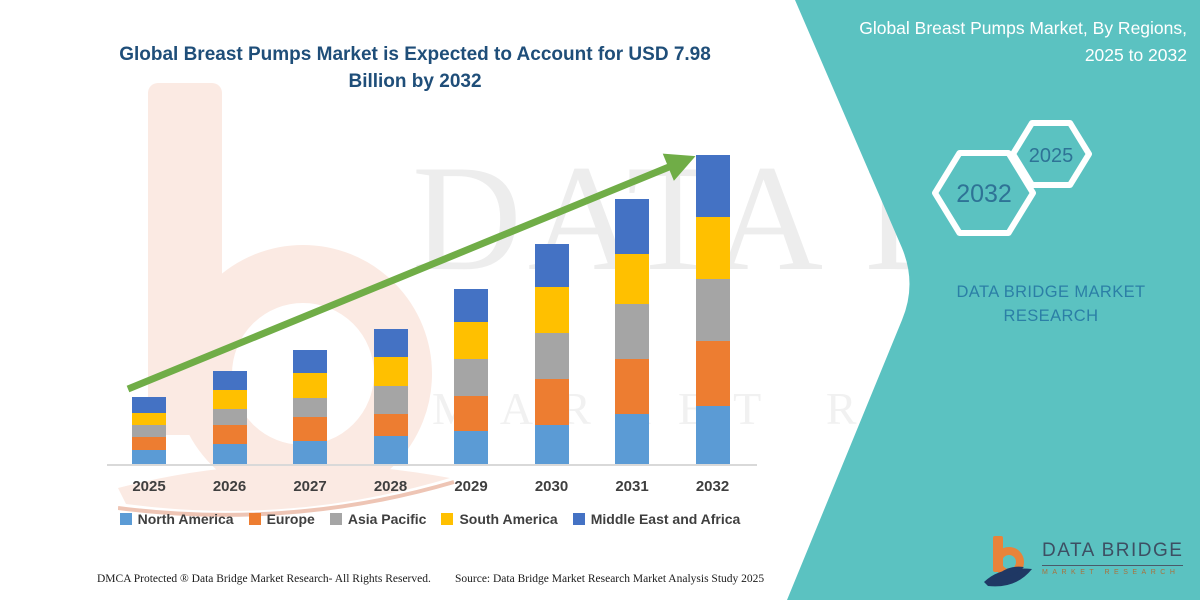 This screenshot has width=1200, height=600. What do you see at coordinates (310, 486) in the screenshot?
I see `x-tick-2027: 2027` at bounding box center [310, 486].